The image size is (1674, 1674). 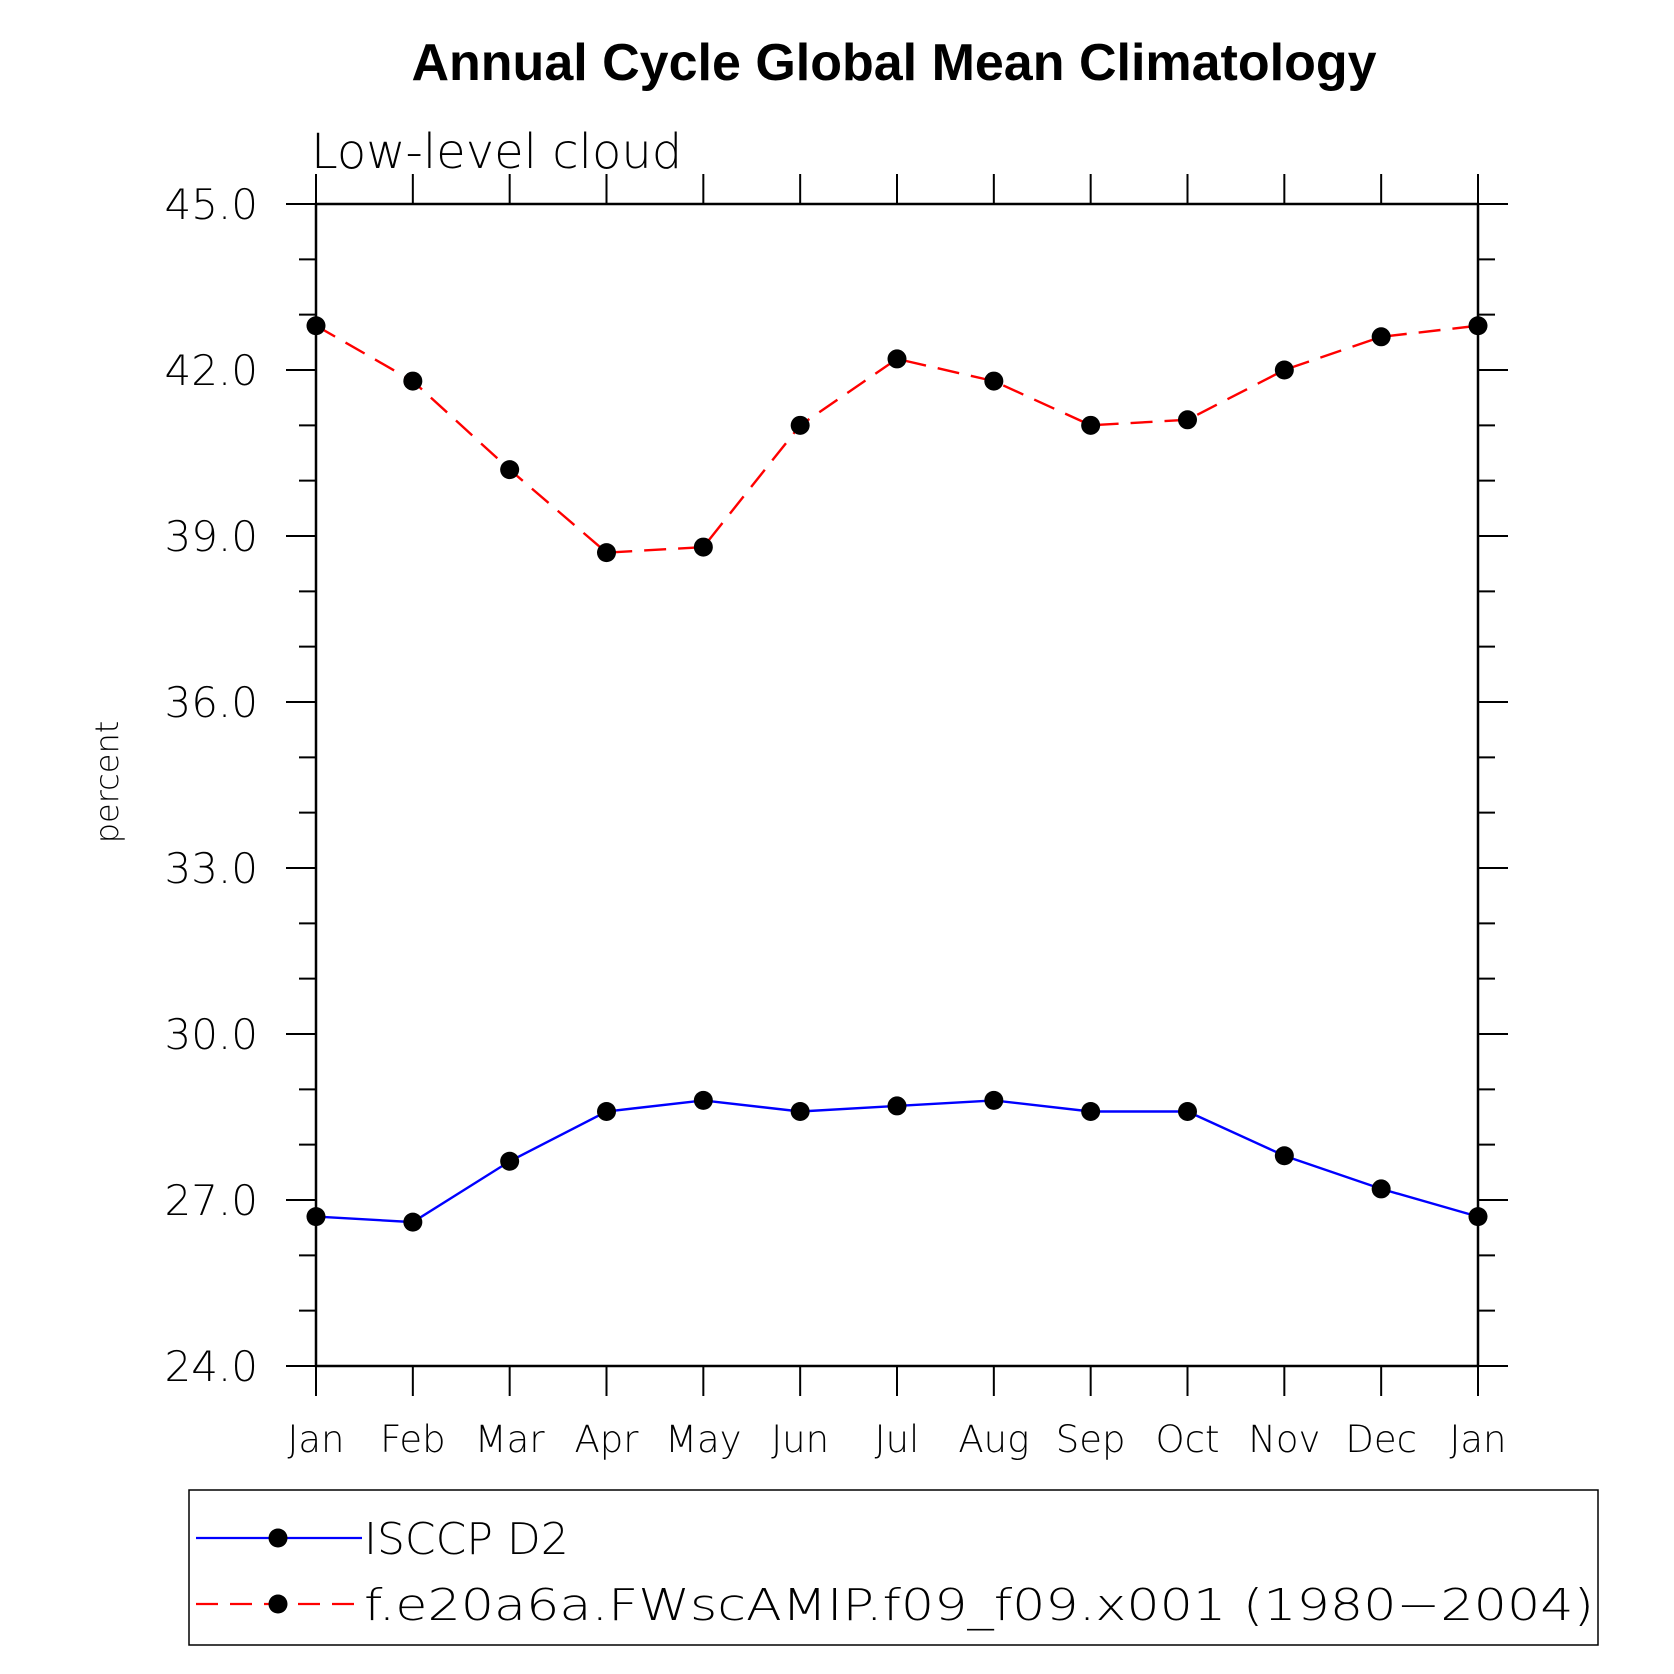 What do you see at coordinates (800, 1439) in the screenshot?
I see `x-tick-label: Jun` at bounding box center [800, 1439].